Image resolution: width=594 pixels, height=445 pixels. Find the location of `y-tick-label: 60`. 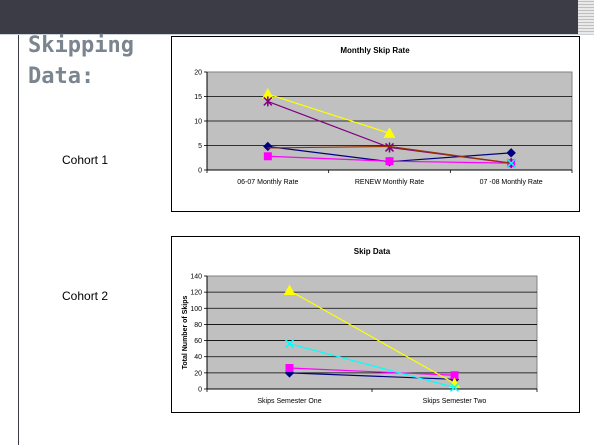

y-tick-label: 60 is located at coordinates (198, 341).